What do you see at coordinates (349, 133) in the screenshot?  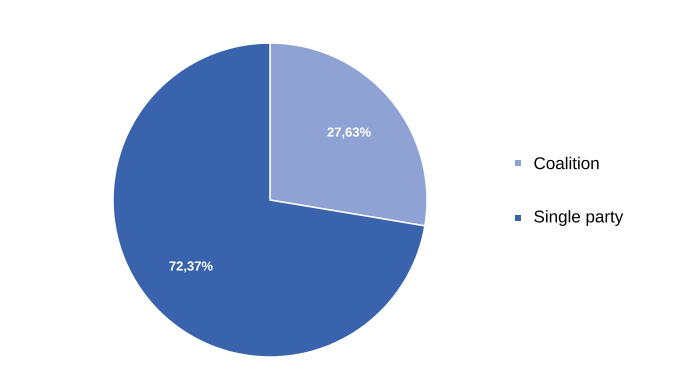 I see `data-label: 27,63%` at bounding box center [349, 133].